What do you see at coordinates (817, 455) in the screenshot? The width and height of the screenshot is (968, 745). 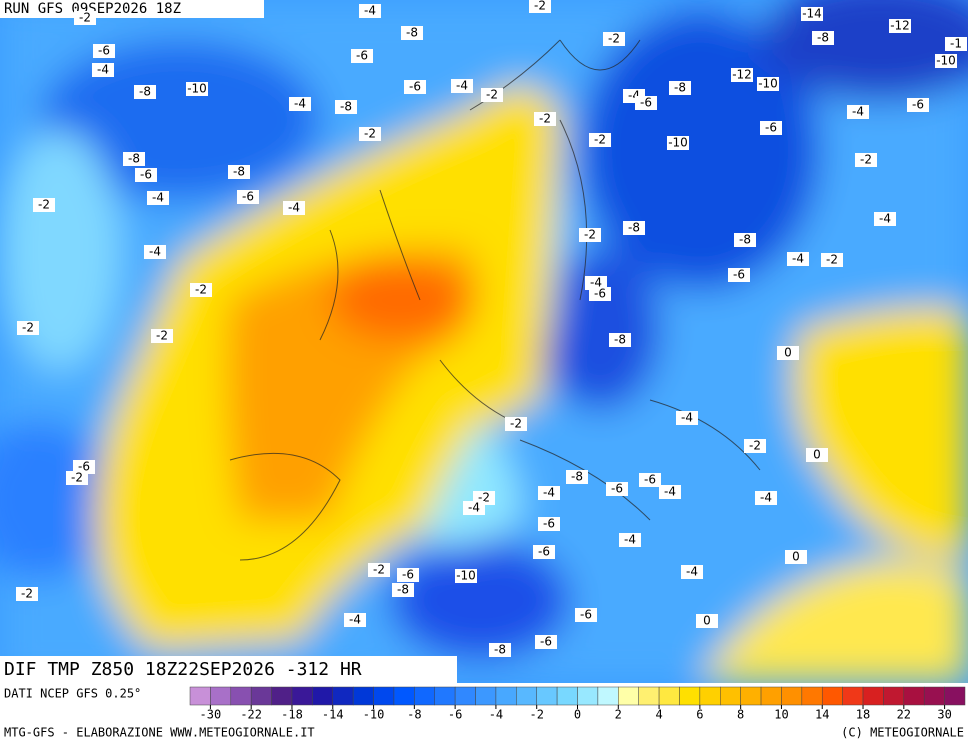 I see `contour-label-text: 0` at bounding box center [817, 455].